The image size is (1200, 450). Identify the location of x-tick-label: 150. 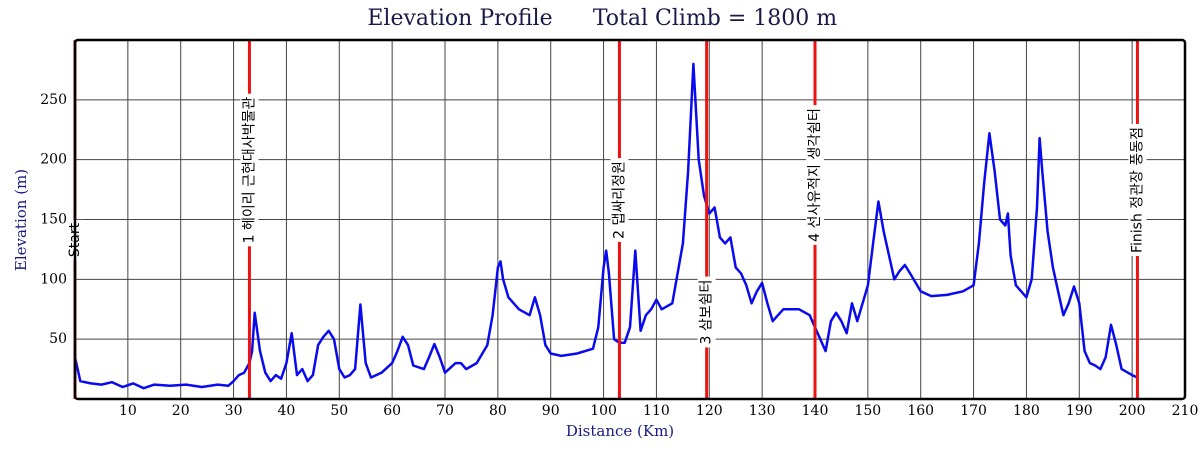
(867, 411).